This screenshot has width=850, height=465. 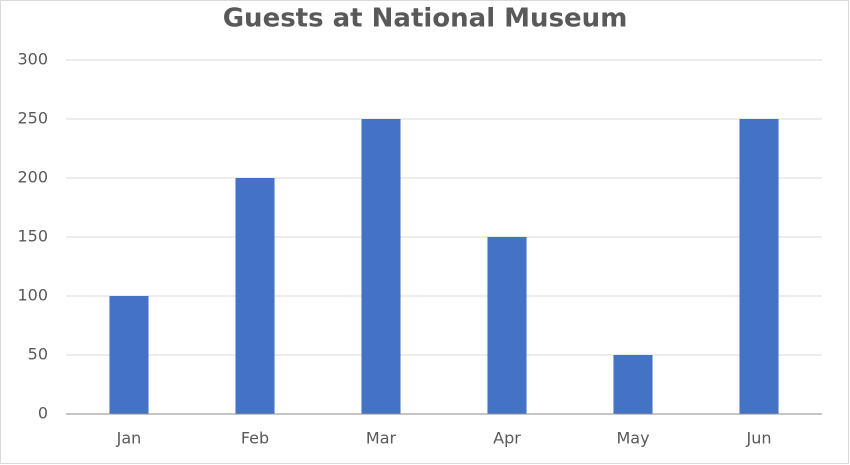 I want to click on y-tick-label: 150, so click(x=32, y=236).